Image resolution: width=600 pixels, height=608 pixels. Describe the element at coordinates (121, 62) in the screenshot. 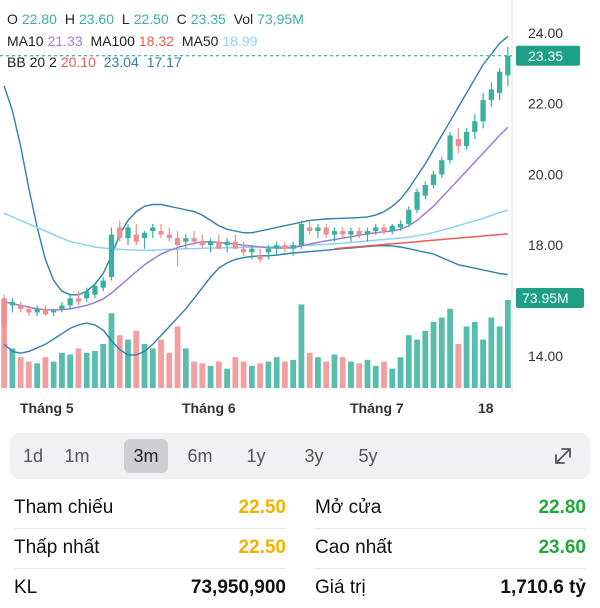

I see `bb-upper-value: 23.04` at that location.